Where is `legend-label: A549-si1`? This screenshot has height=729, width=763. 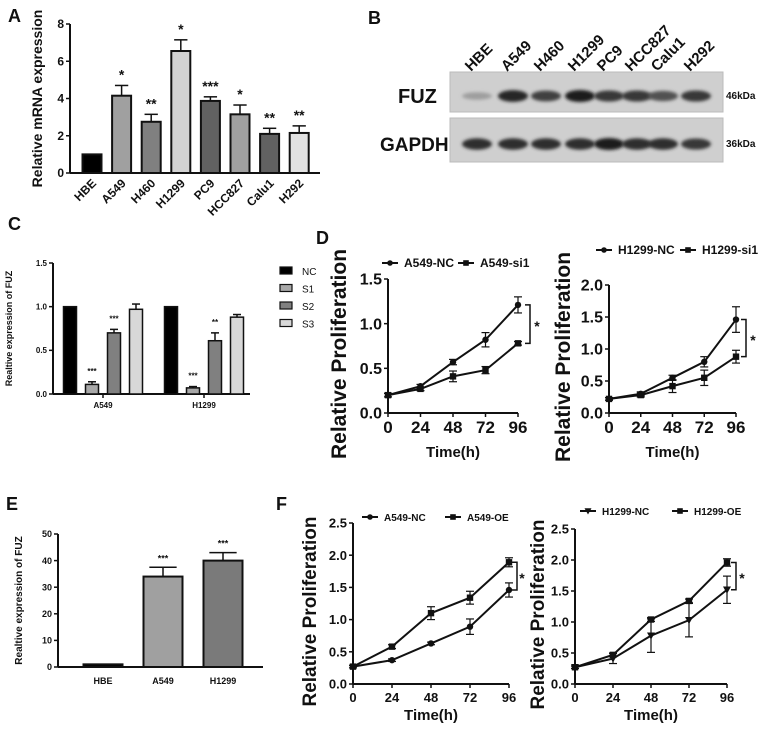
legend-label: A549-si1 is located at coordinates (505, 263).